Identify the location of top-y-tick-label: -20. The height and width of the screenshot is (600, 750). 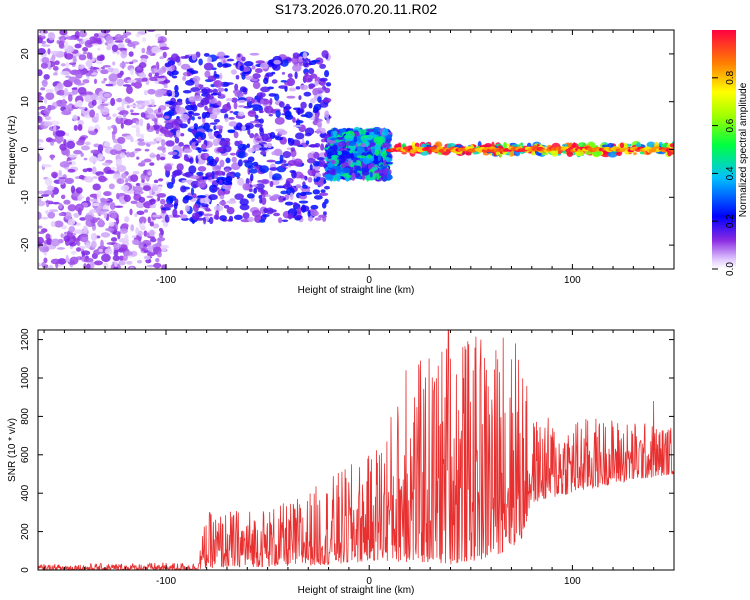
(25, 244).